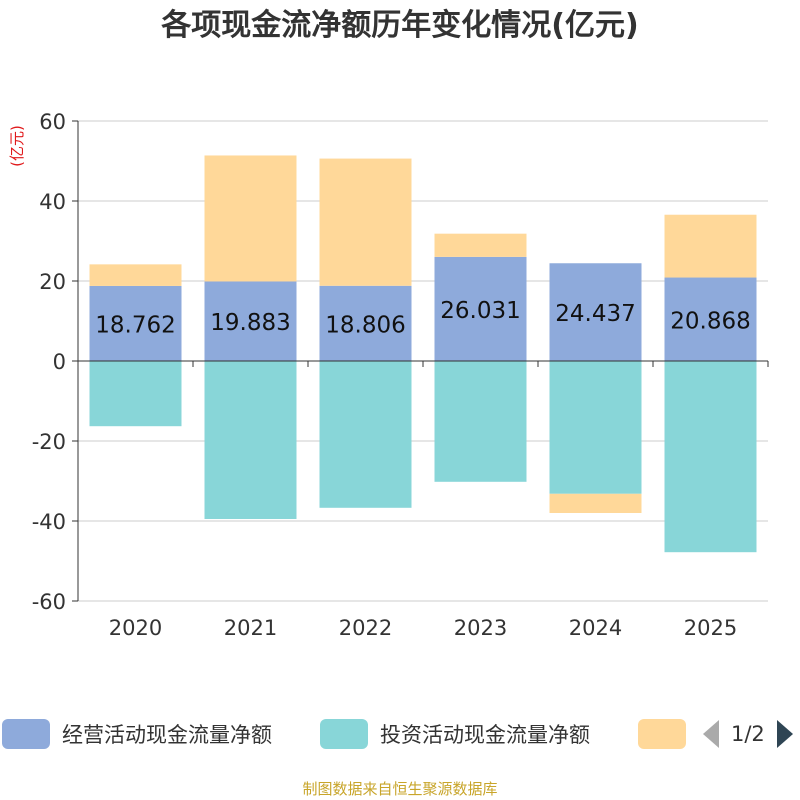 The image size is (800, 800). Describe the element at coordinates (26, 734) in the screenshot. I see `legend-swatch-operating` at that location.